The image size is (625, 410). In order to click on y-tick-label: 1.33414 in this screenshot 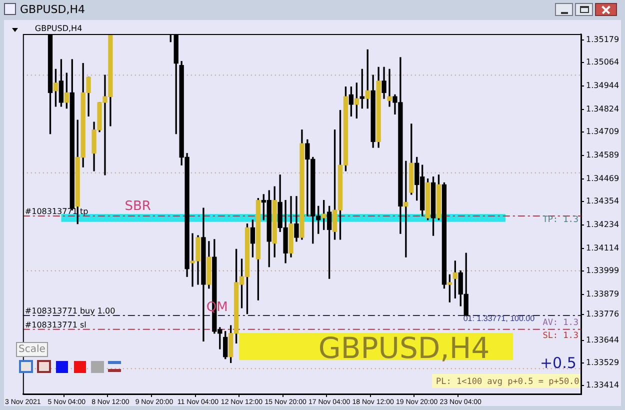, I will do `click(603, 385)`.